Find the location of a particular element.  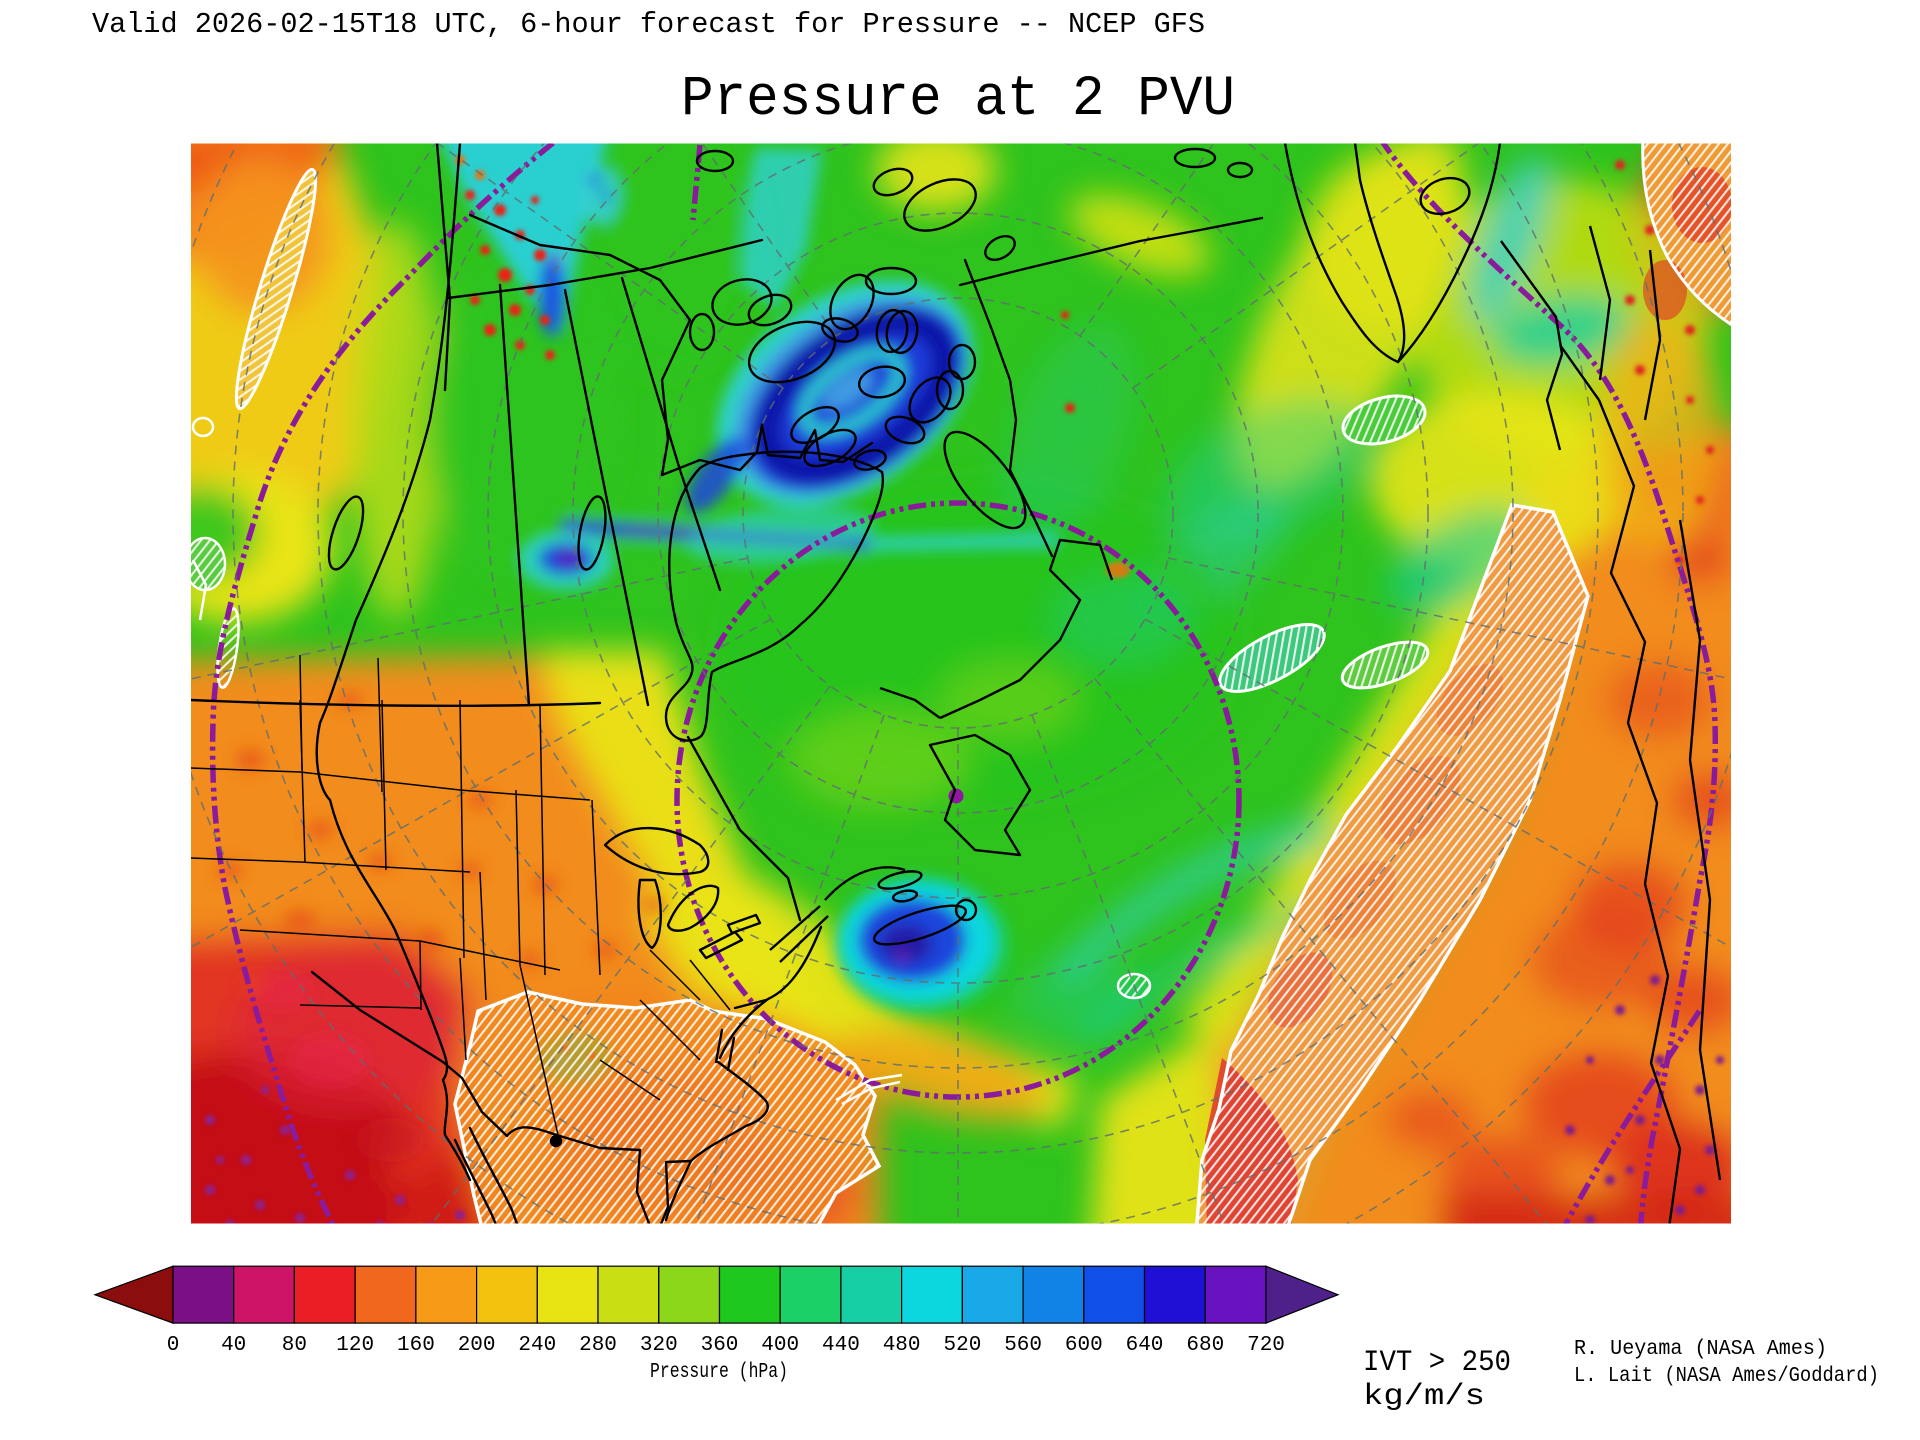

svg-text: kg/m/s is located at coordinates (1424, 1397).